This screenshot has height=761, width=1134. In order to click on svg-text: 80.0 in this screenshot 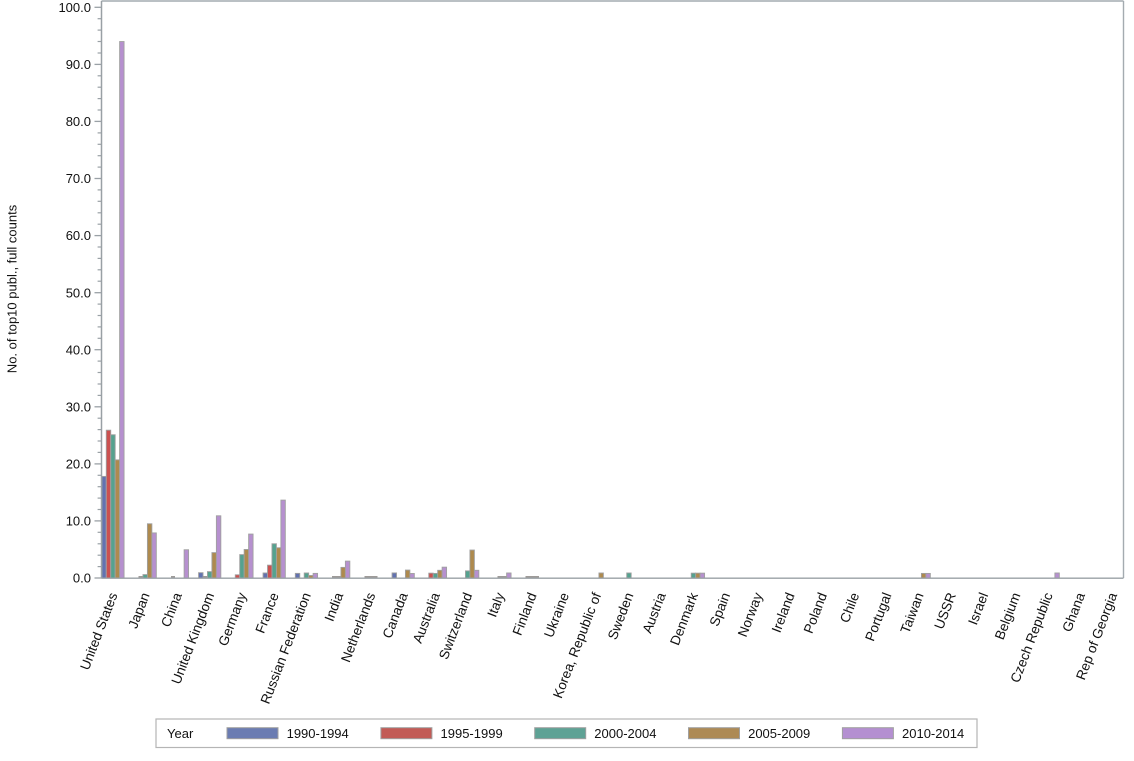, I will do `click(78, 121)`.